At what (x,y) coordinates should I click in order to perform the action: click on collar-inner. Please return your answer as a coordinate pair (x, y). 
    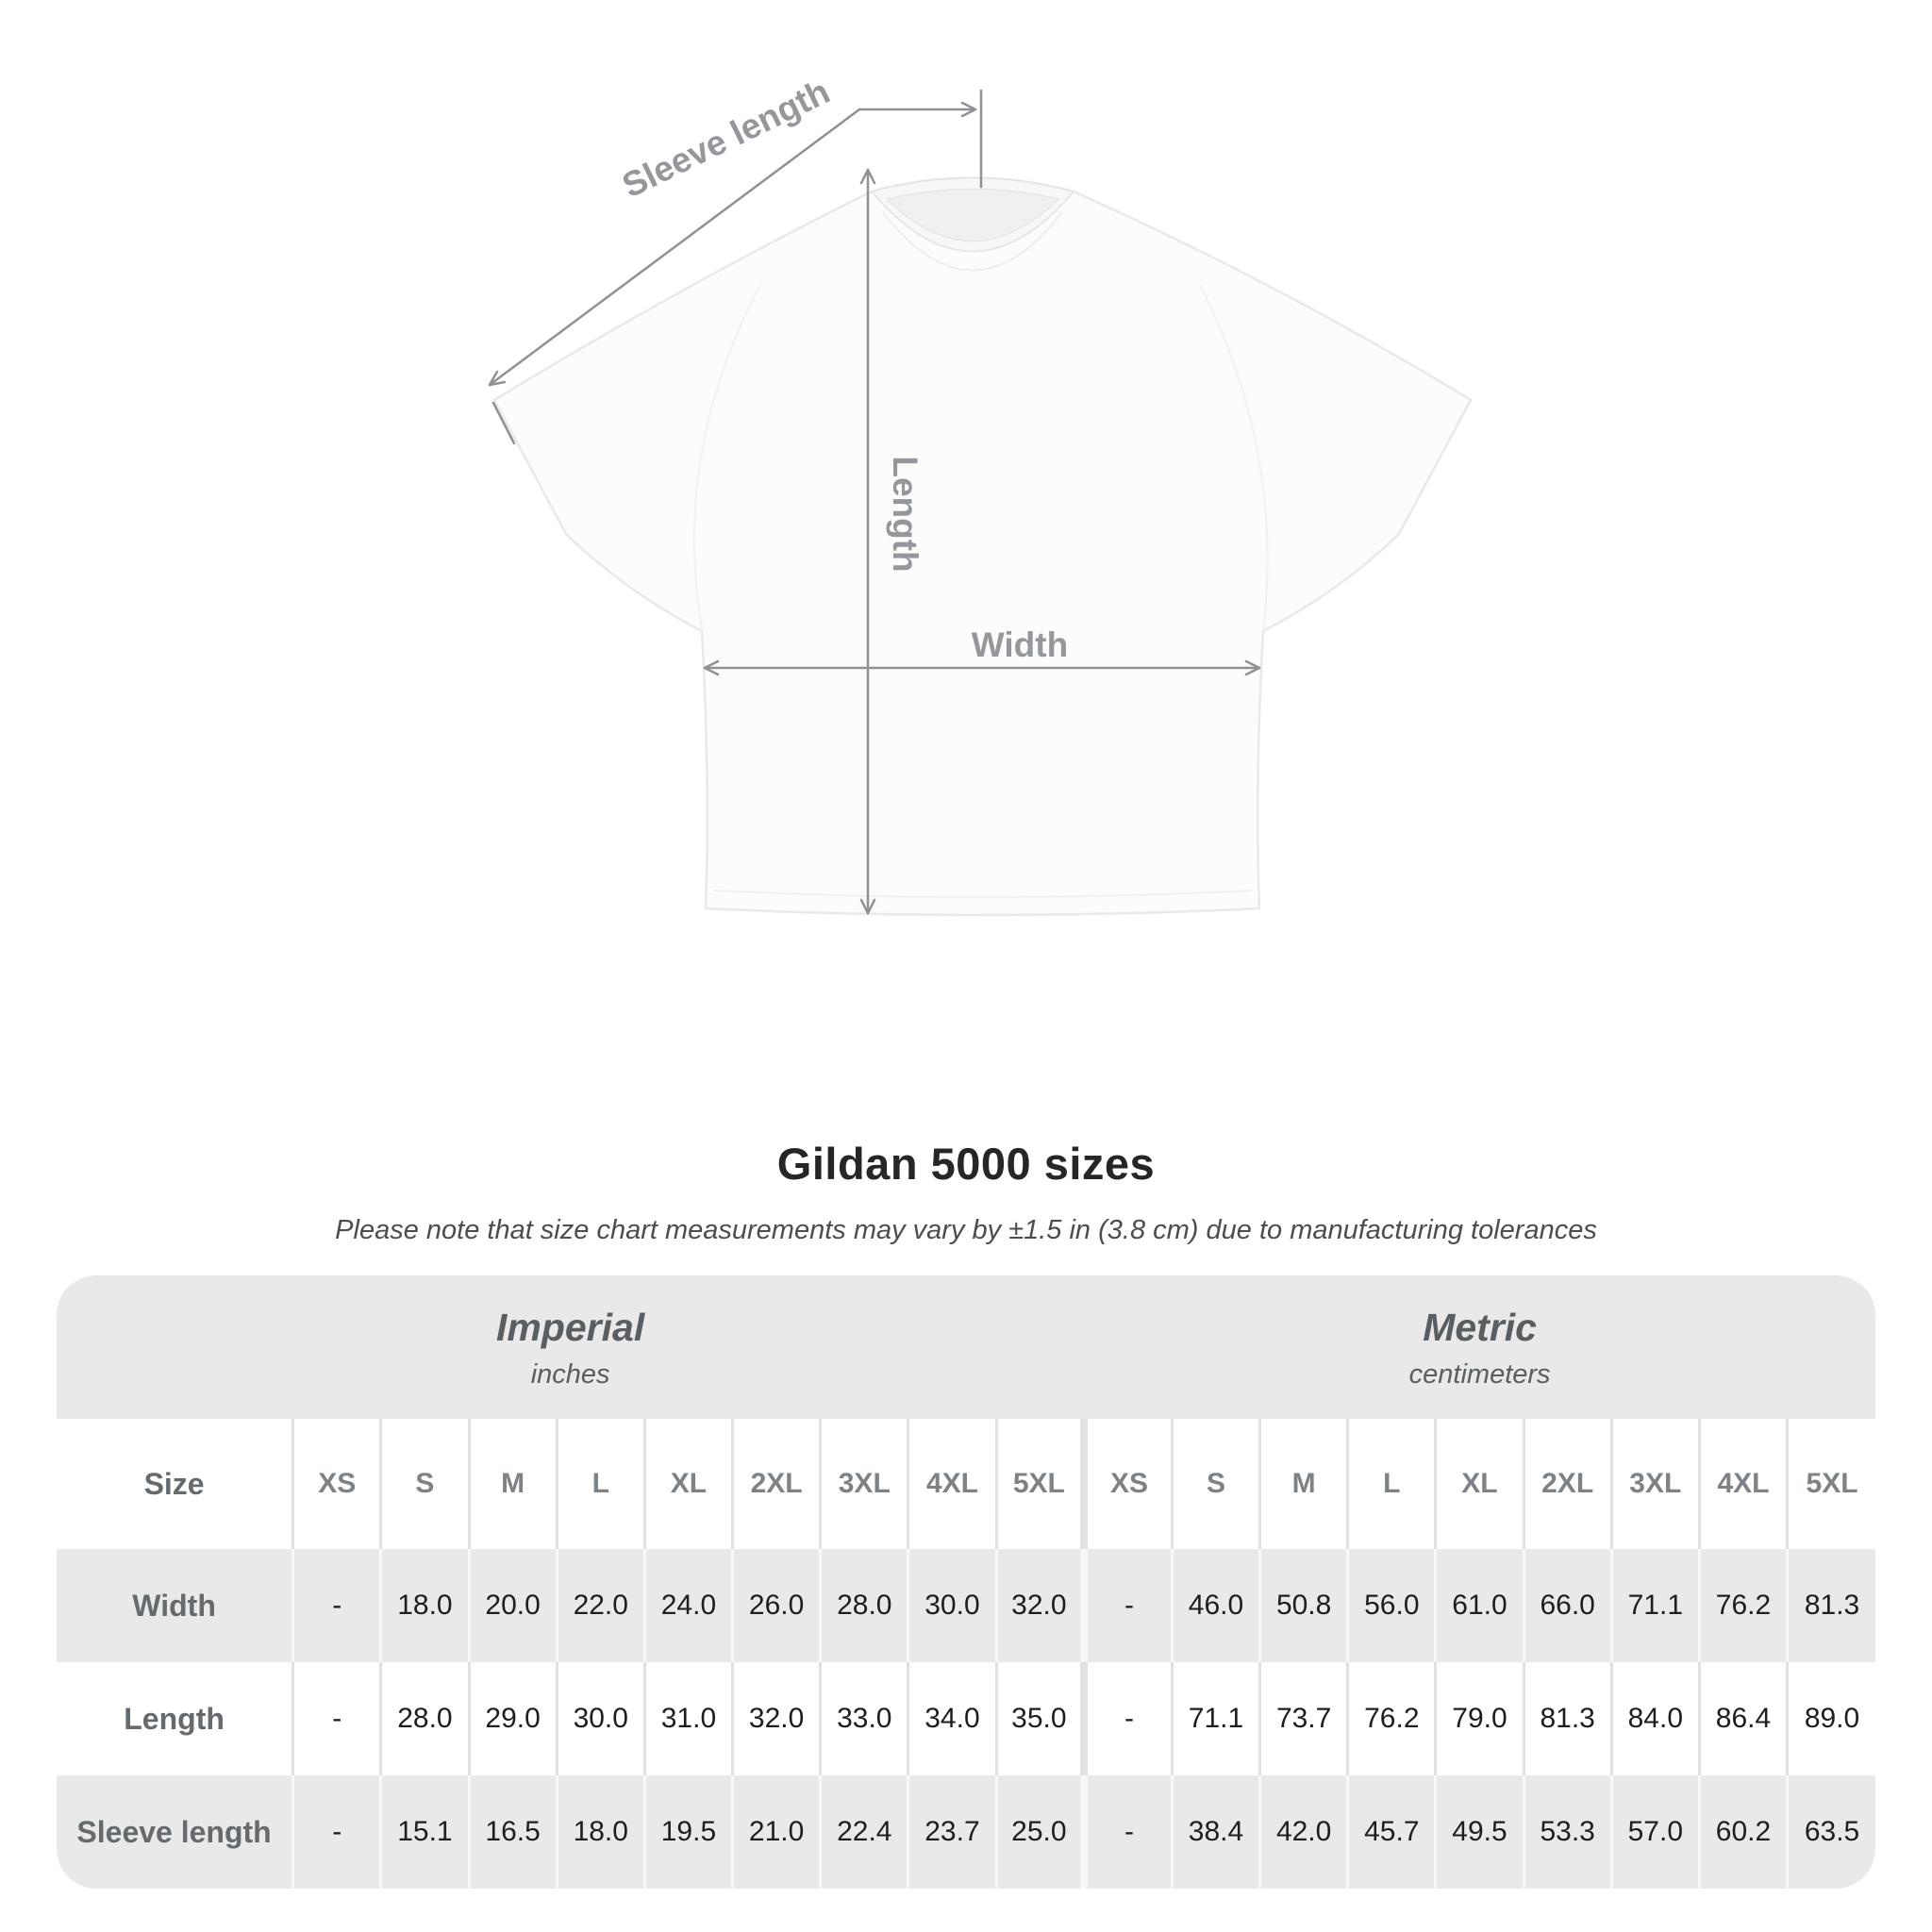
    Looking at the image, I should click on (972, 215).